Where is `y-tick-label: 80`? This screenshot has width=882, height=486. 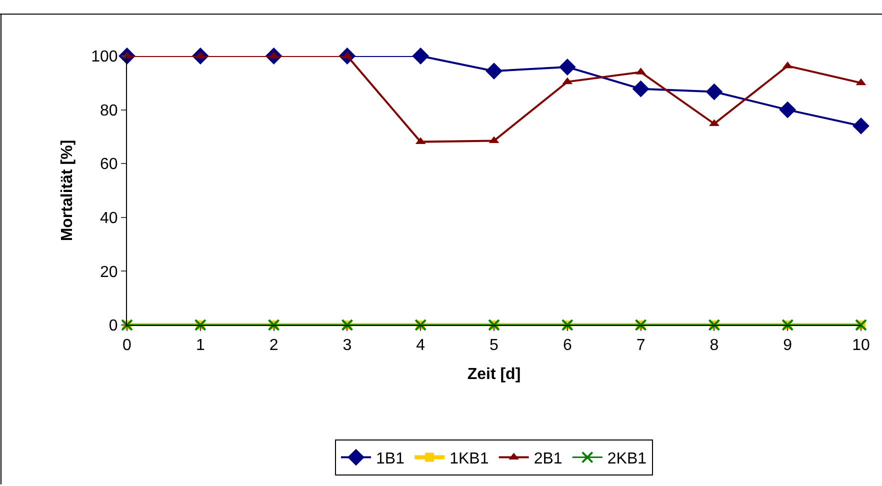 y-tick-label: 80 is located at coordinates (109, 111).